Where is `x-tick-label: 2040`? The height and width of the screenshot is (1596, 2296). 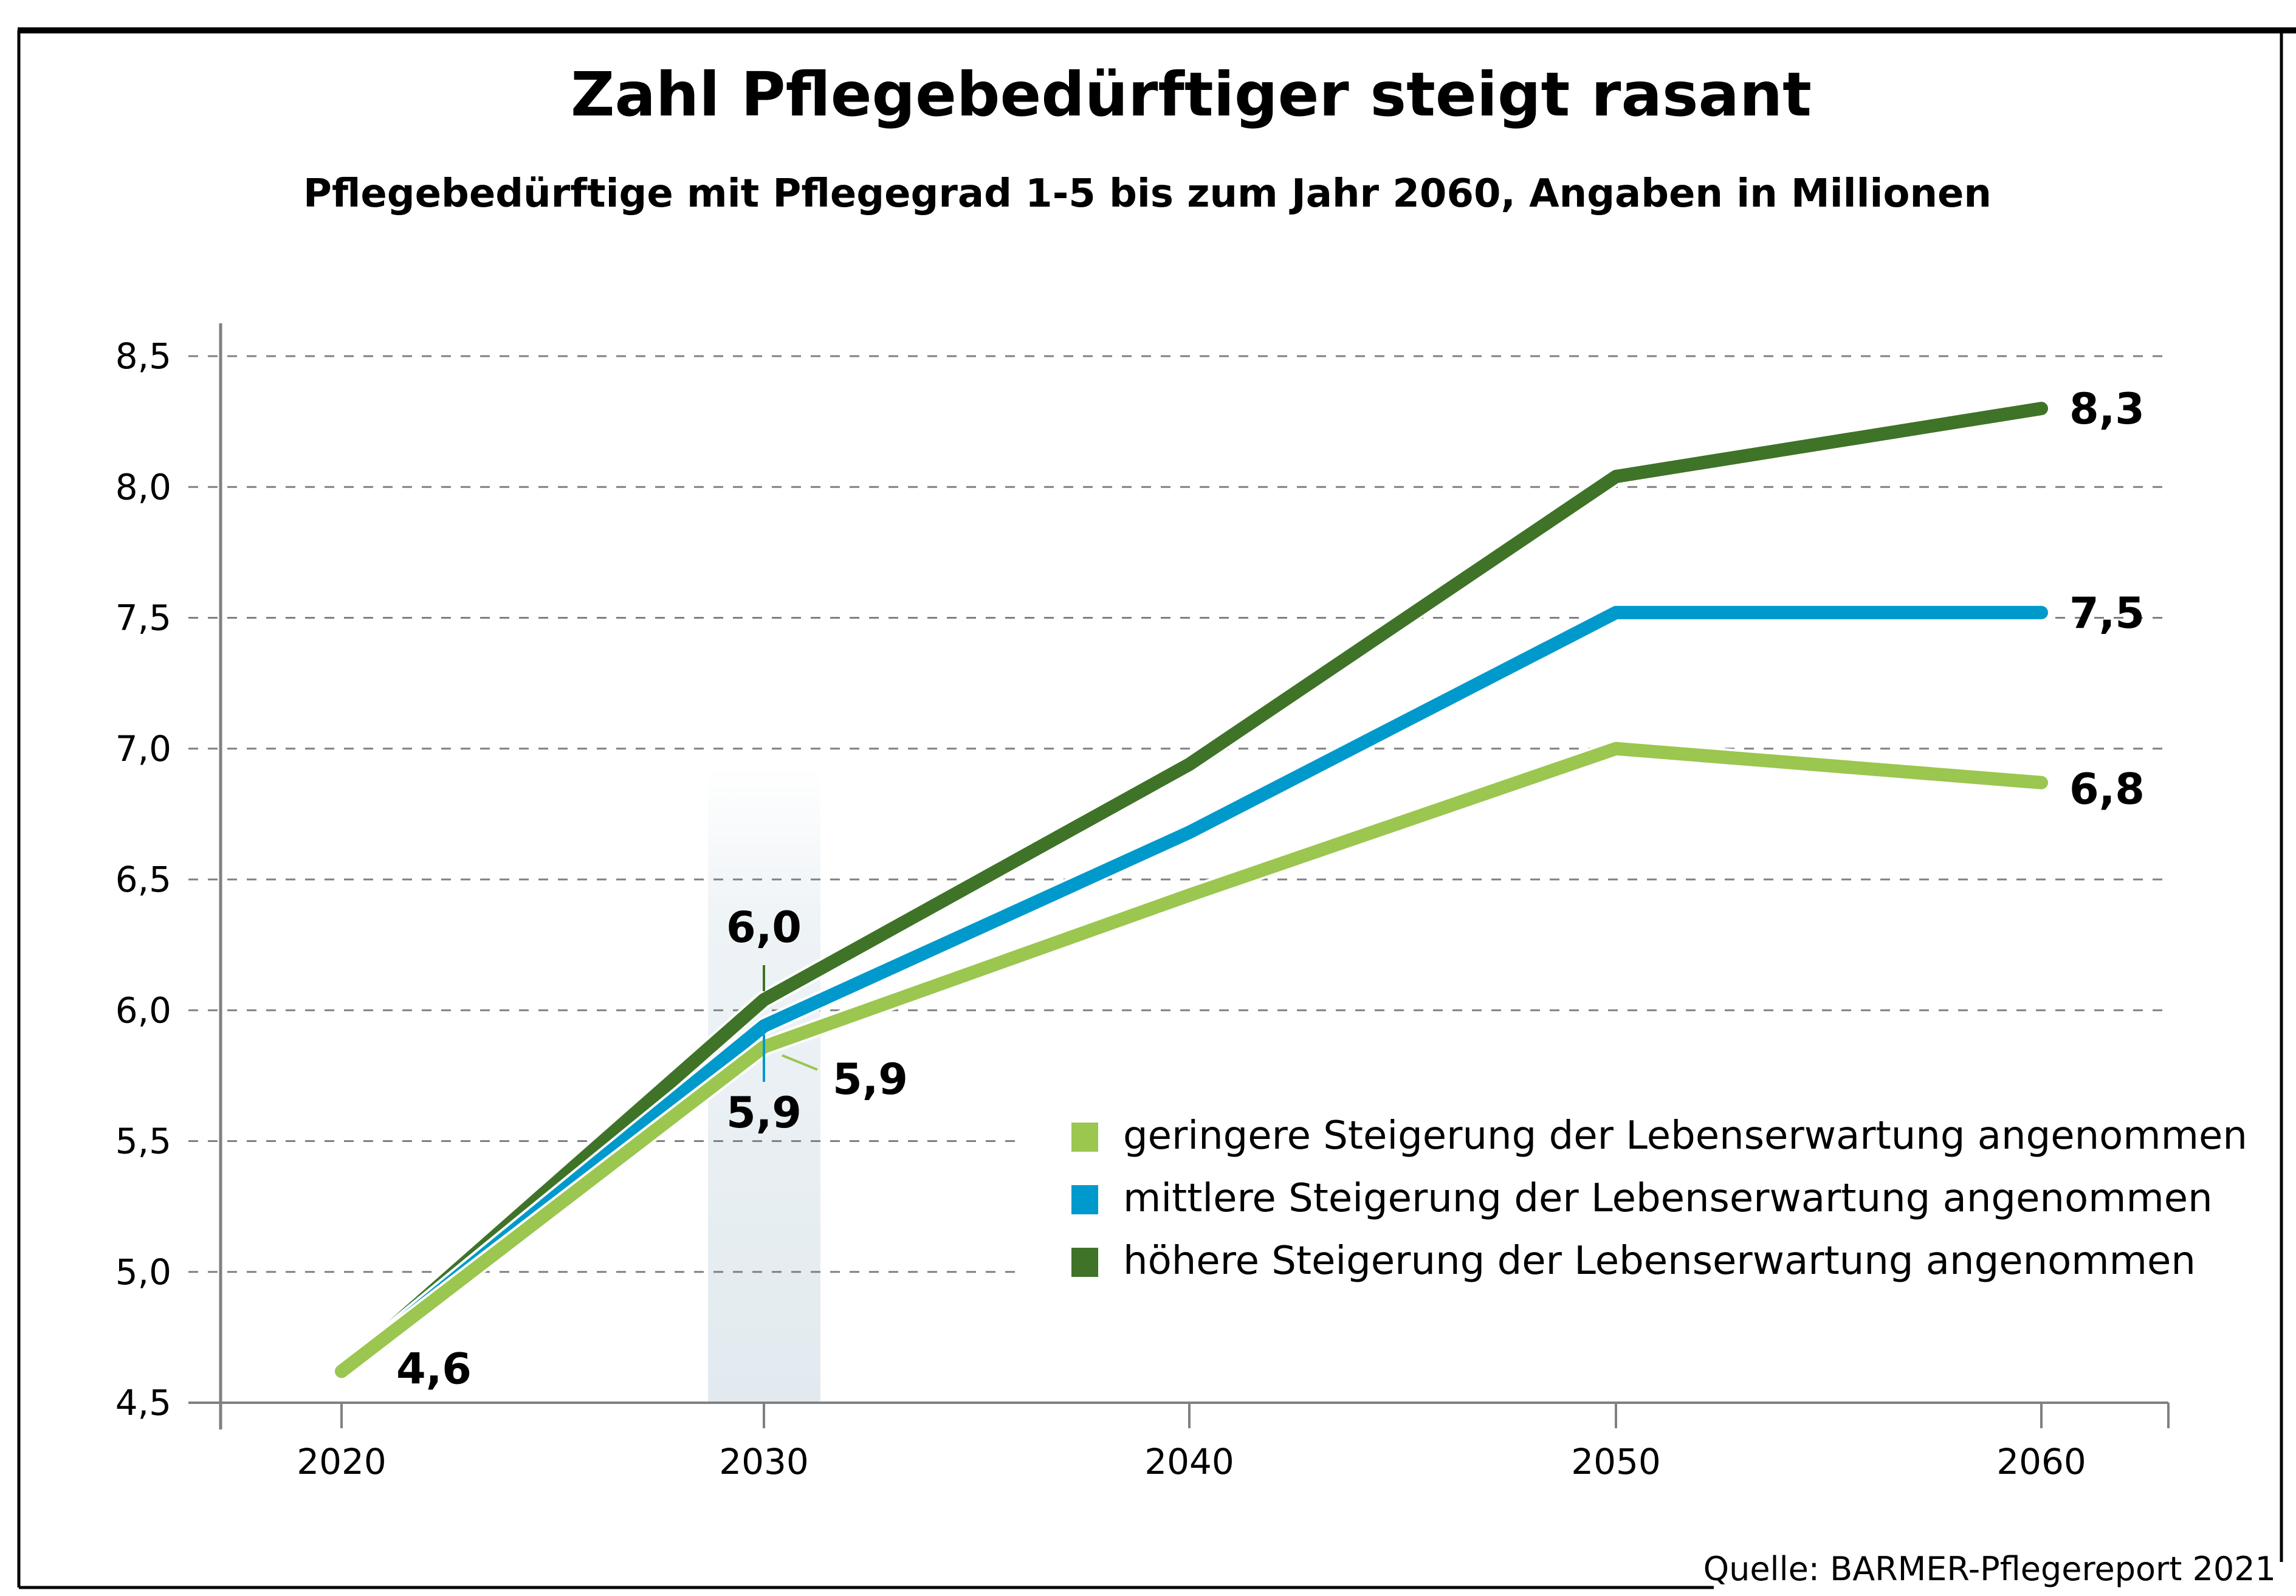
x-tick-label: 2040 is located at coordinates (1189, 1462).